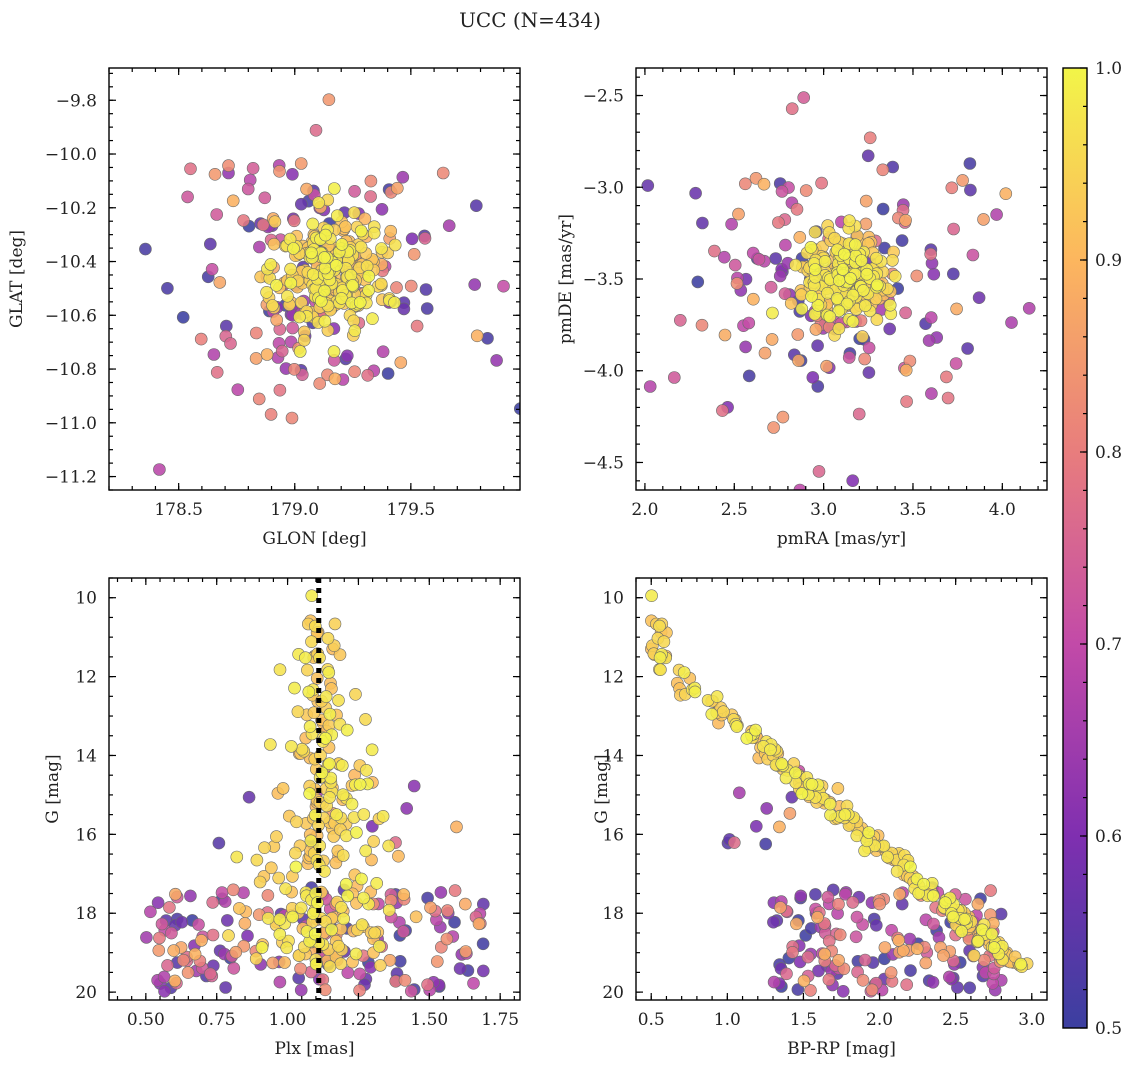  Describe the element at coordinates (1075, 548) in the screenshot. I see `colorbar-frame` at that location.